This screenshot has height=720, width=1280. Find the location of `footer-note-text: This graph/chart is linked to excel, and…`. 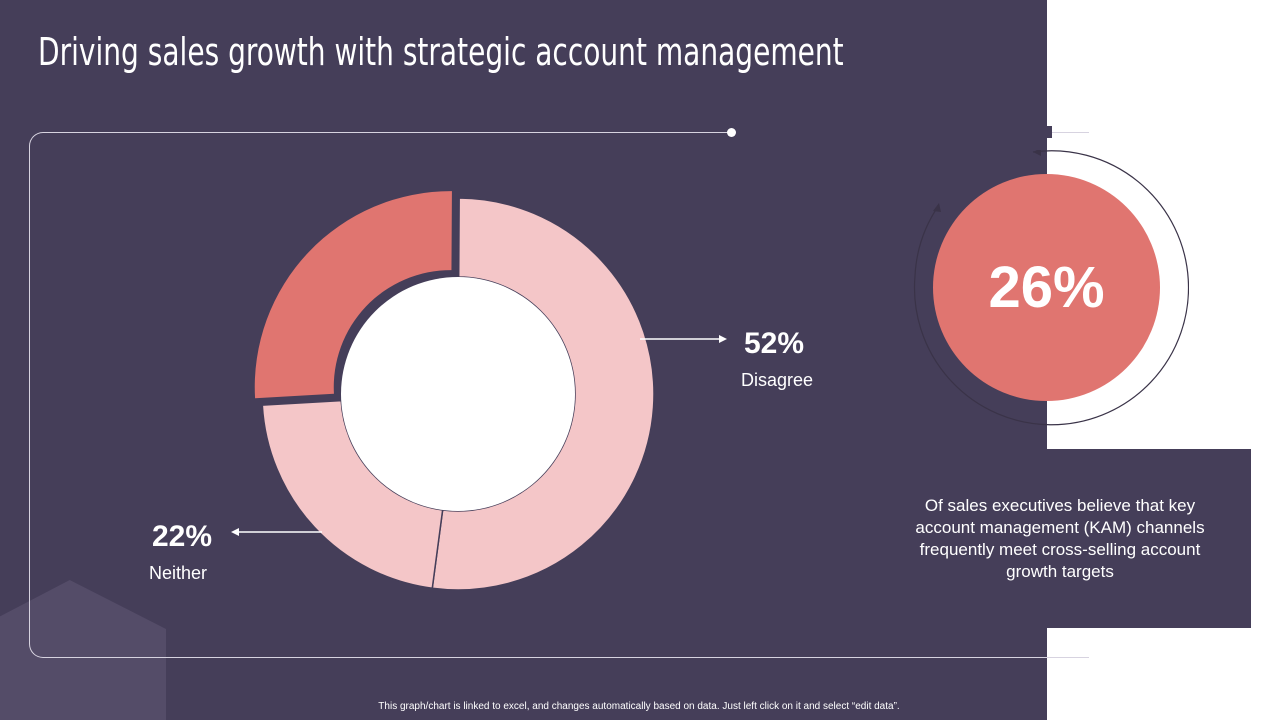

footer-note-text: This graph/chart is linked to excel, and… is located at coordinates (639, 706).